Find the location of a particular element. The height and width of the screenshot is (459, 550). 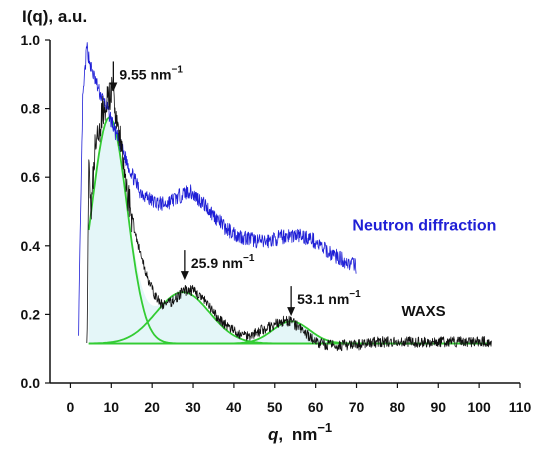

x-tick: 0 is located at coordinates (71, 399).